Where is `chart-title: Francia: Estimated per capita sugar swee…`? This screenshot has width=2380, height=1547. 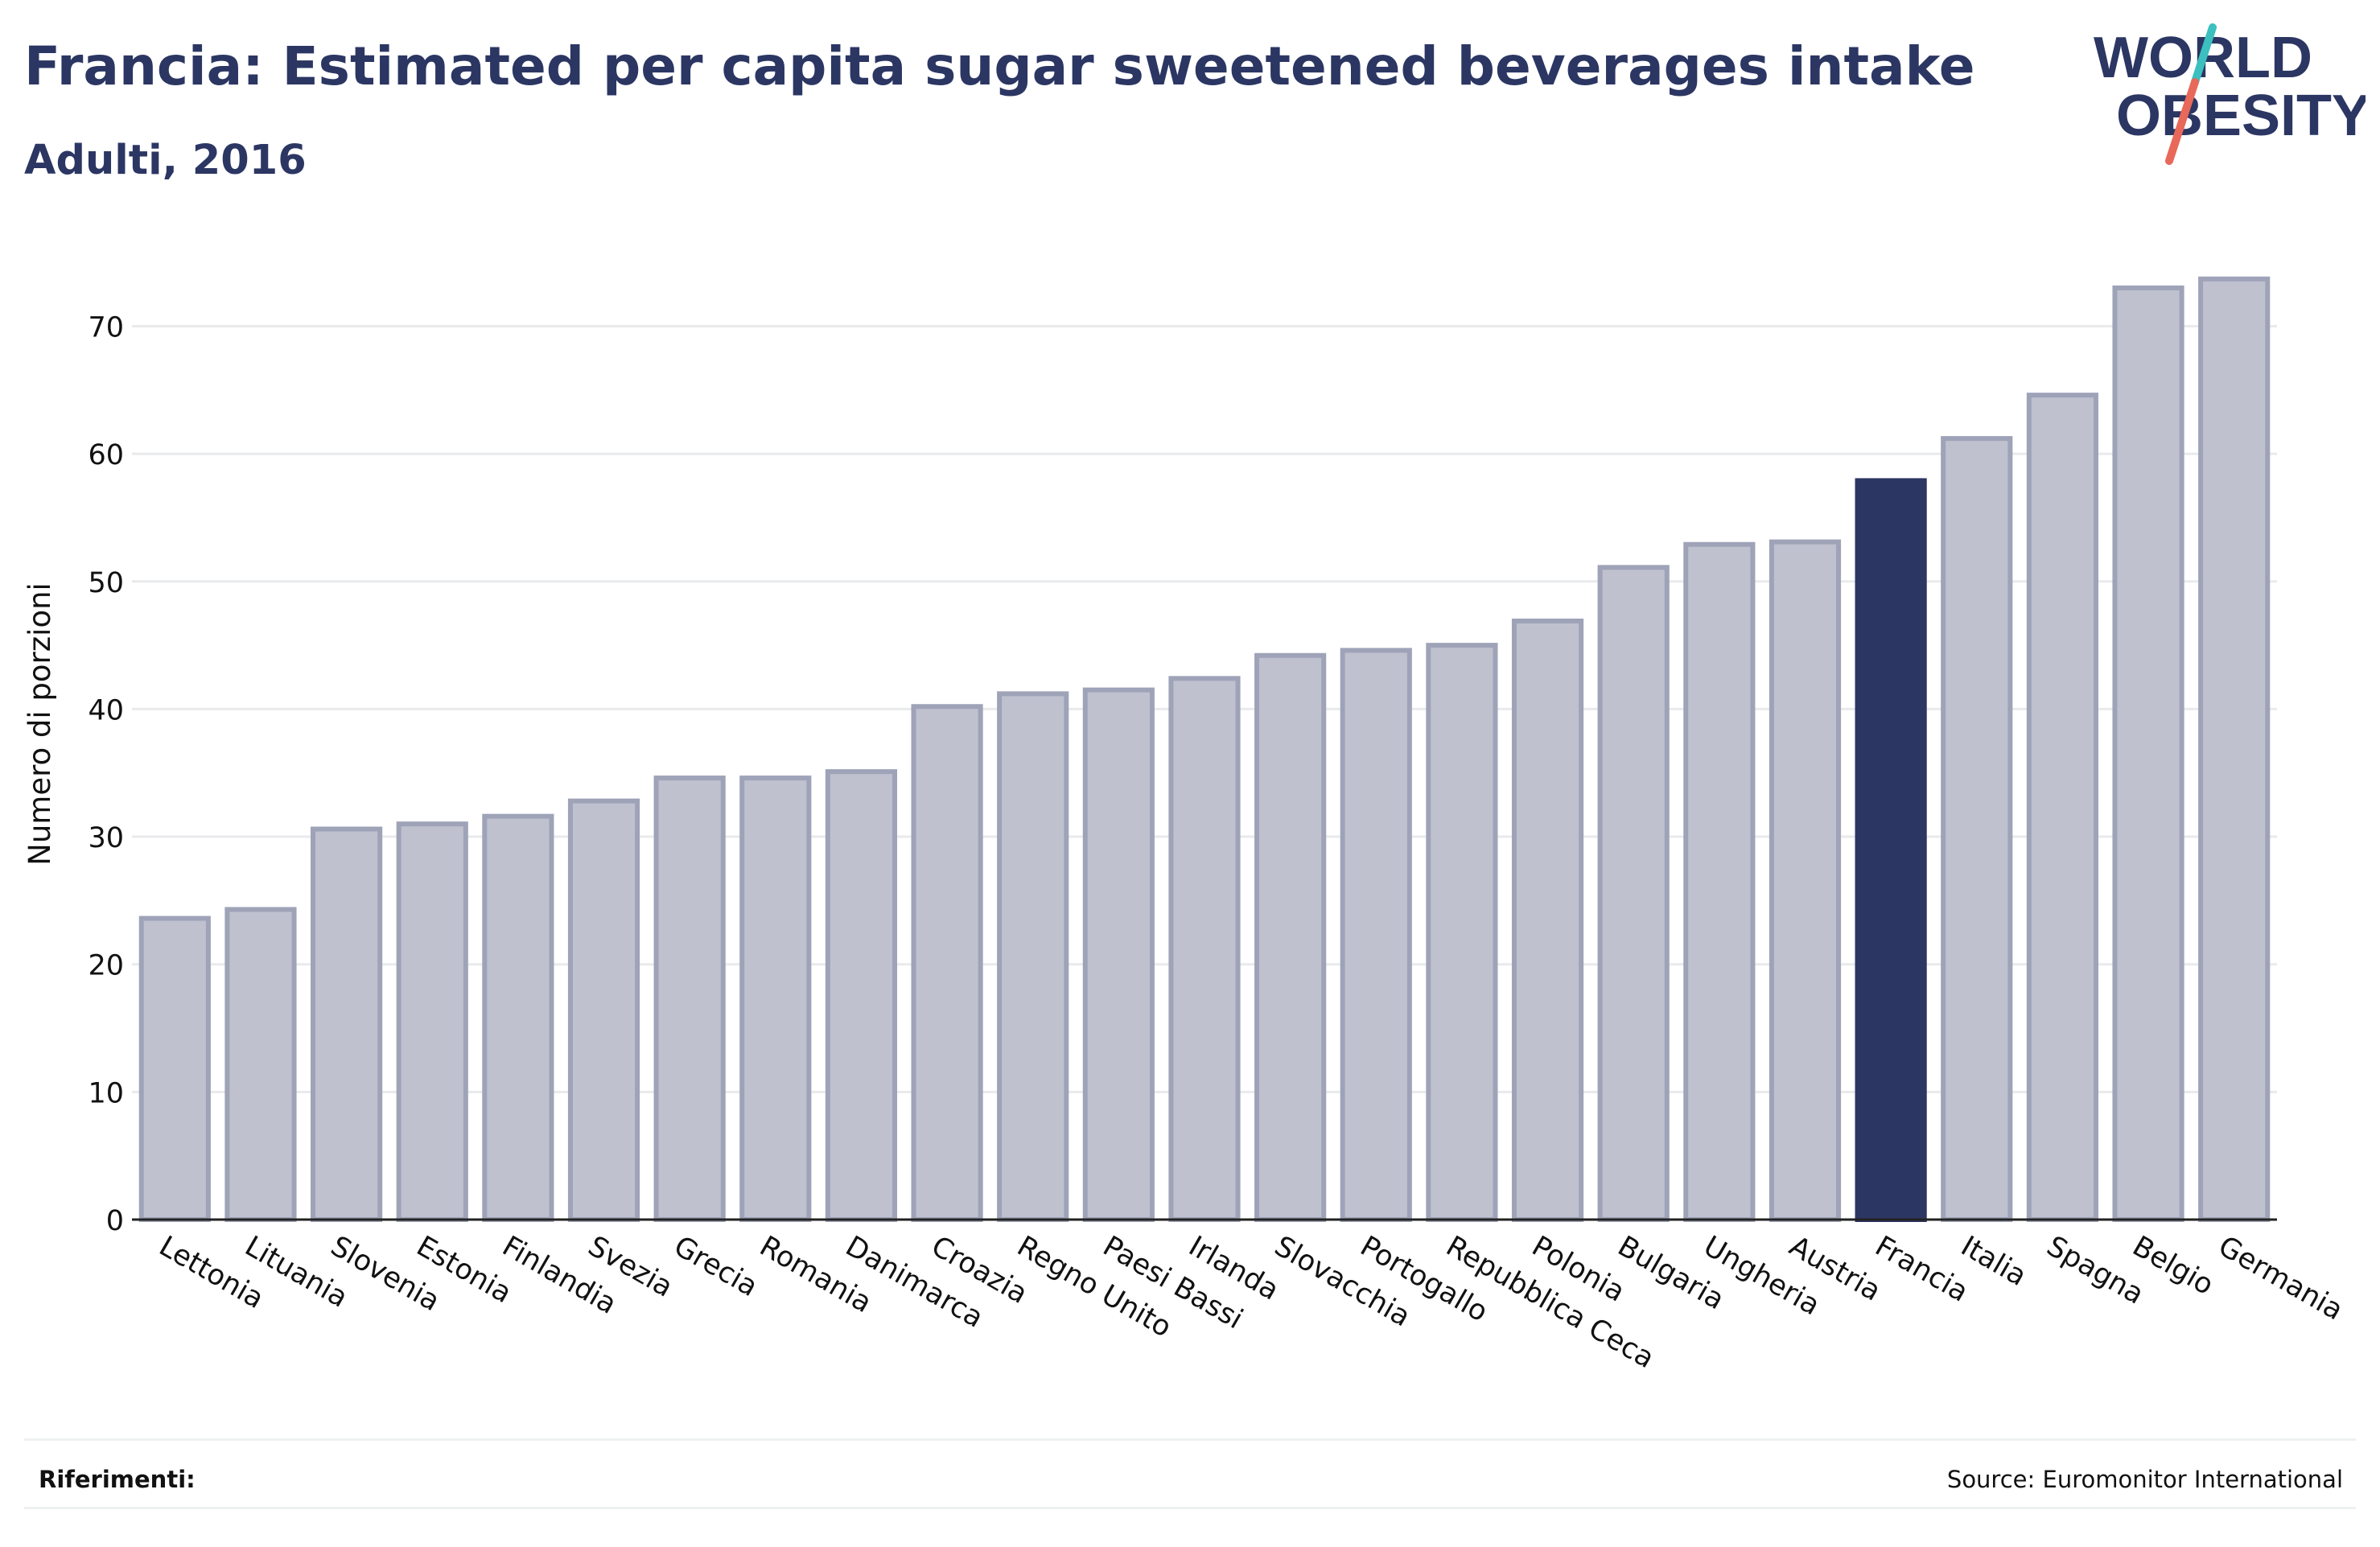 chart-title: Francia: Estimated per capita sugar swee… is located at coordinates (999, 66).